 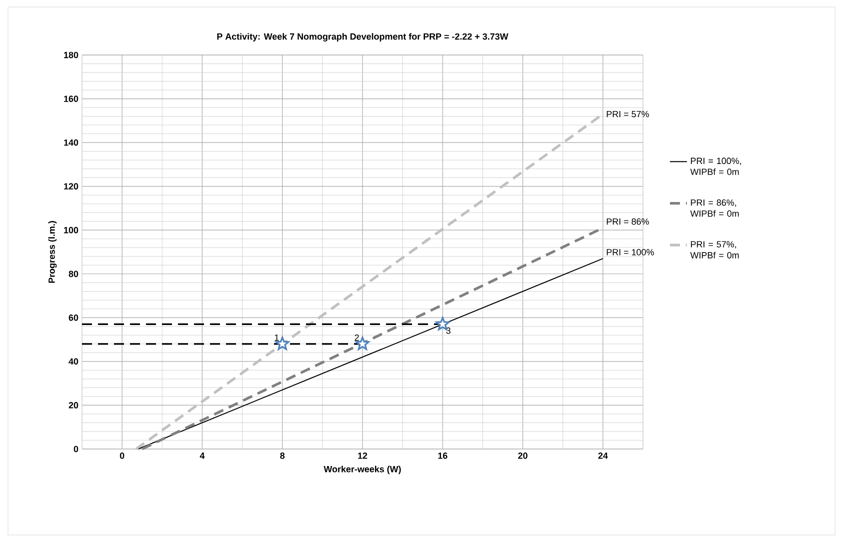 What do you see at coordinates (715, 166) in the screenshot?
I see `legend-label: PRI = 100%, WIPBf = 0m` at bounding box center [715, 166].